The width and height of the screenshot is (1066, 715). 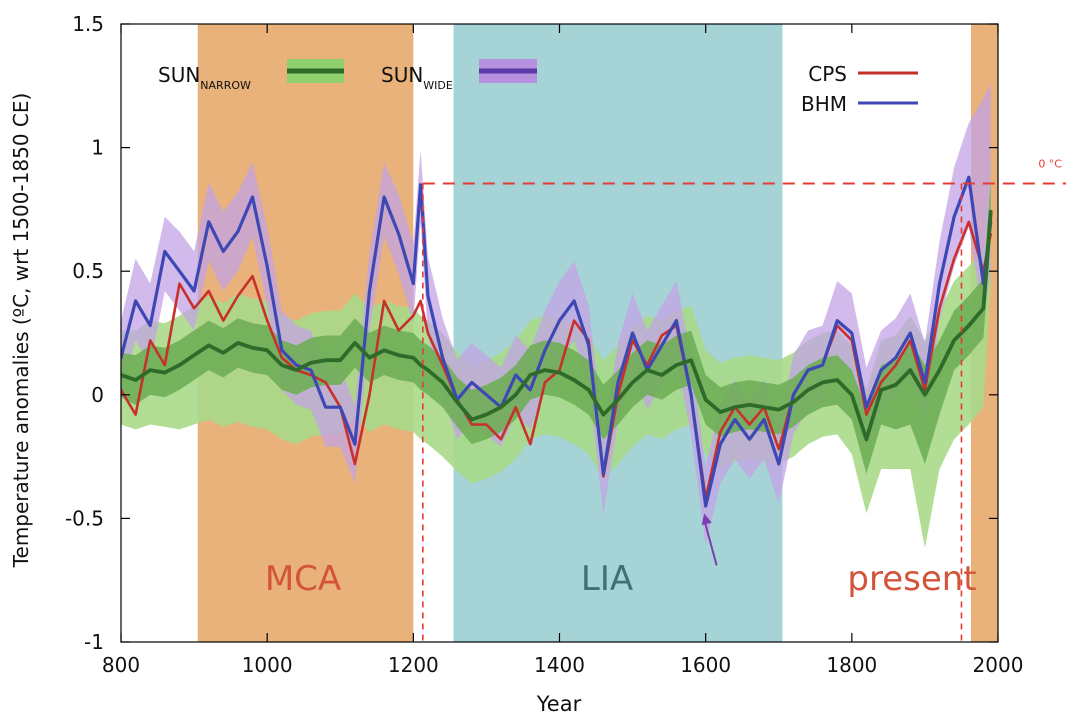 I want to click on period-label-mca: MCA, so click(x=303, y=579).